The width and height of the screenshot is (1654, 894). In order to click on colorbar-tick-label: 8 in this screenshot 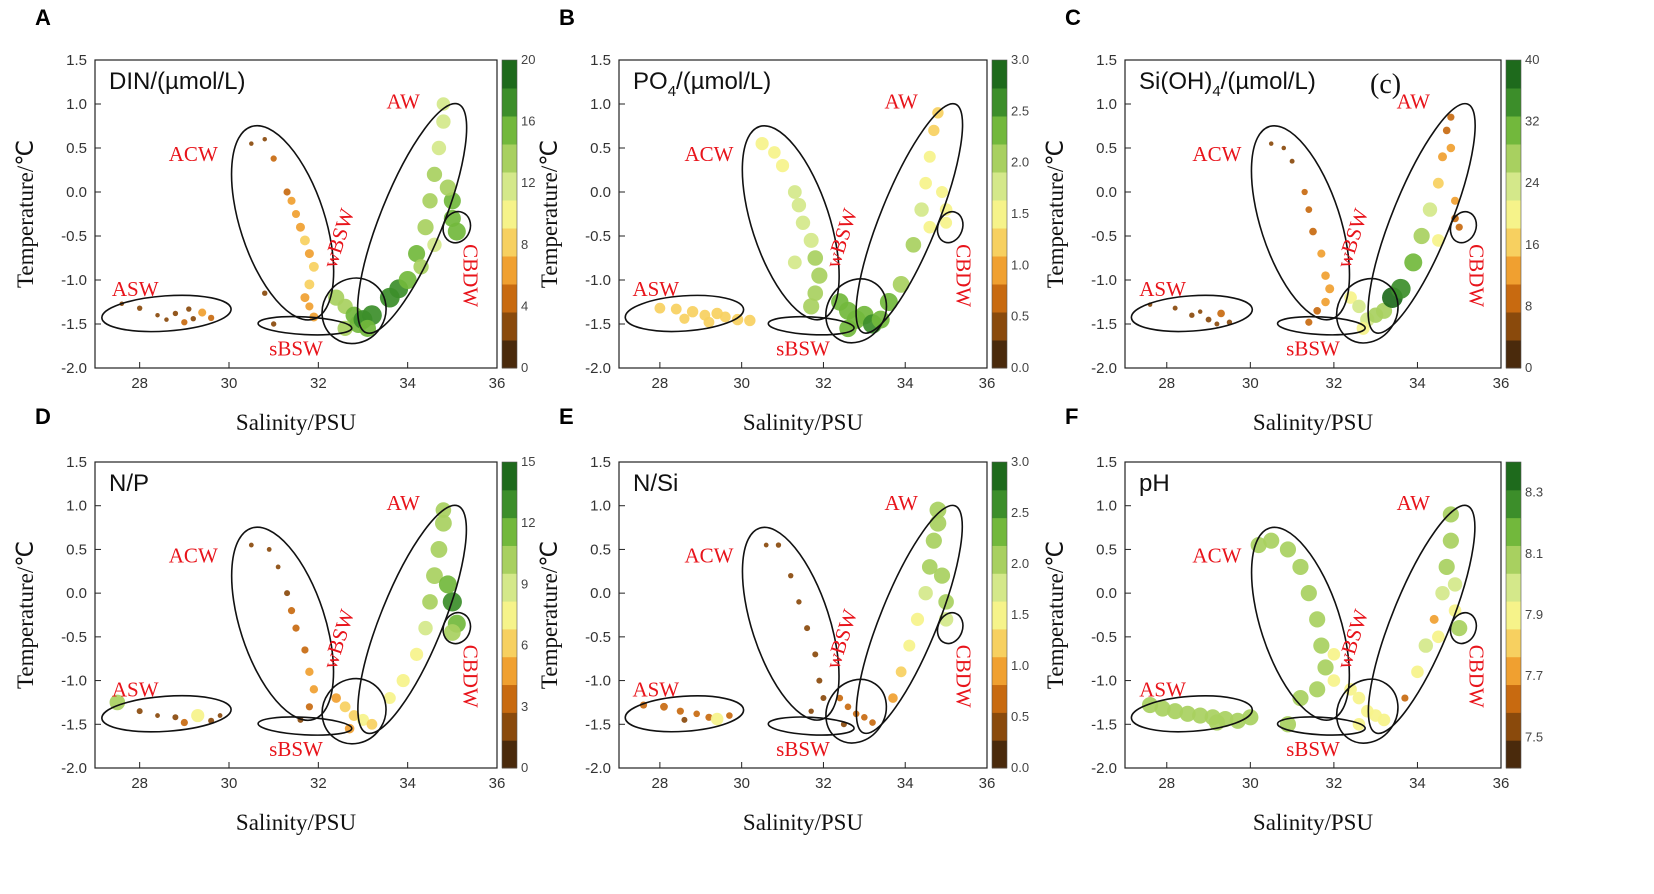, I will do `click(524, 244)`.